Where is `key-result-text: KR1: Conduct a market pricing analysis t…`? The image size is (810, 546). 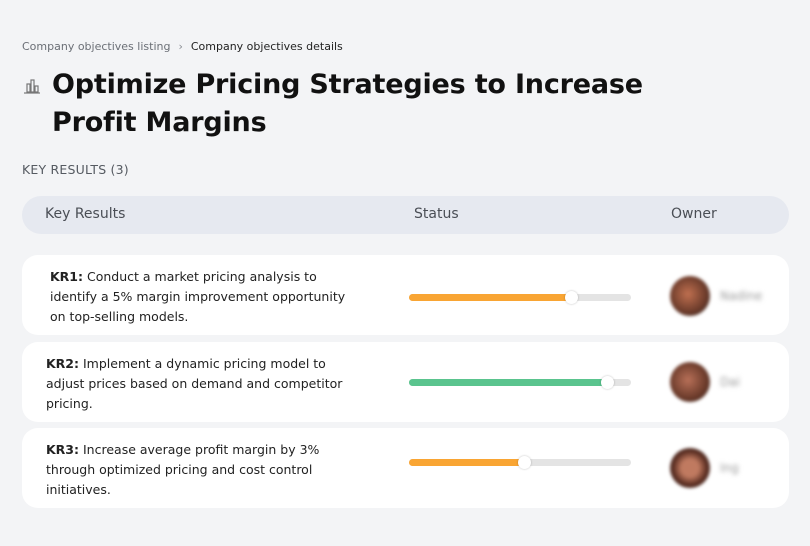 key-result-text: KR1: Conduct a market pricing analysis t… is located at coordinates (200, 297).